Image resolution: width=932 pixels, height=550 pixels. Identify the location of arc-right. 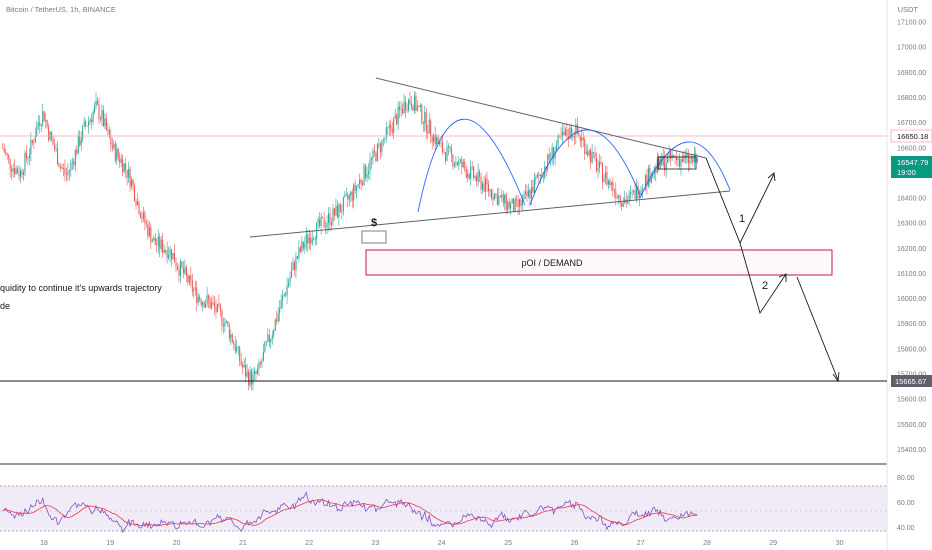
(685, 170).